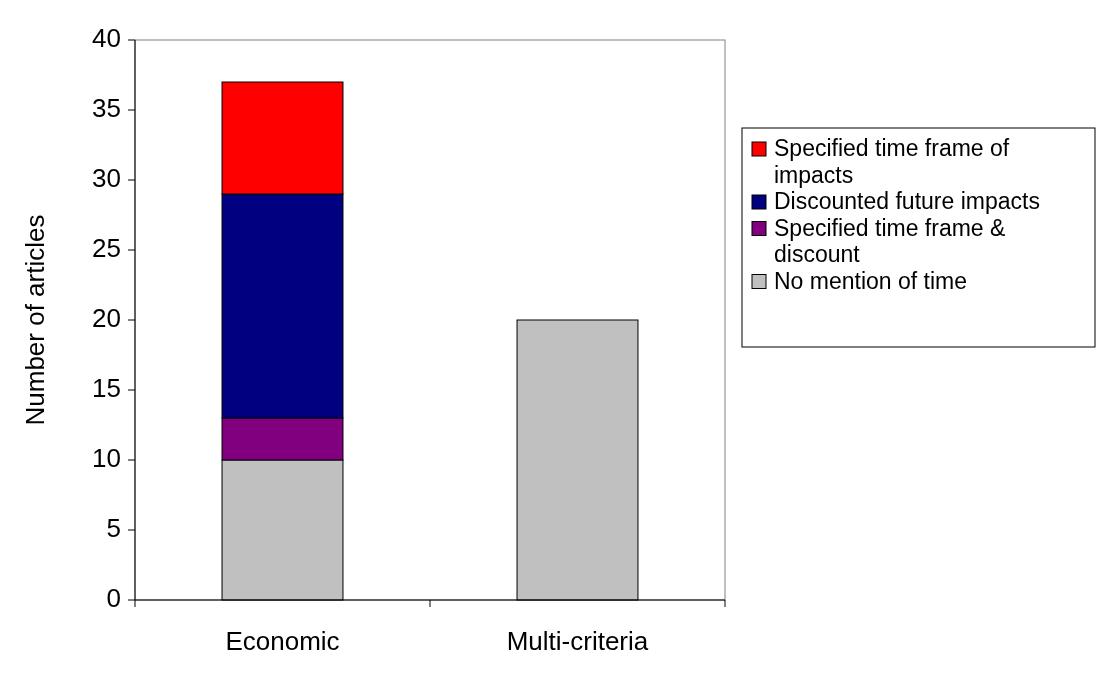 The image size is (1101, 673). Describe the element at coordinates (892, 161) in the screenshot. I see `legend-label: Specified time frame of impacts` at that location.